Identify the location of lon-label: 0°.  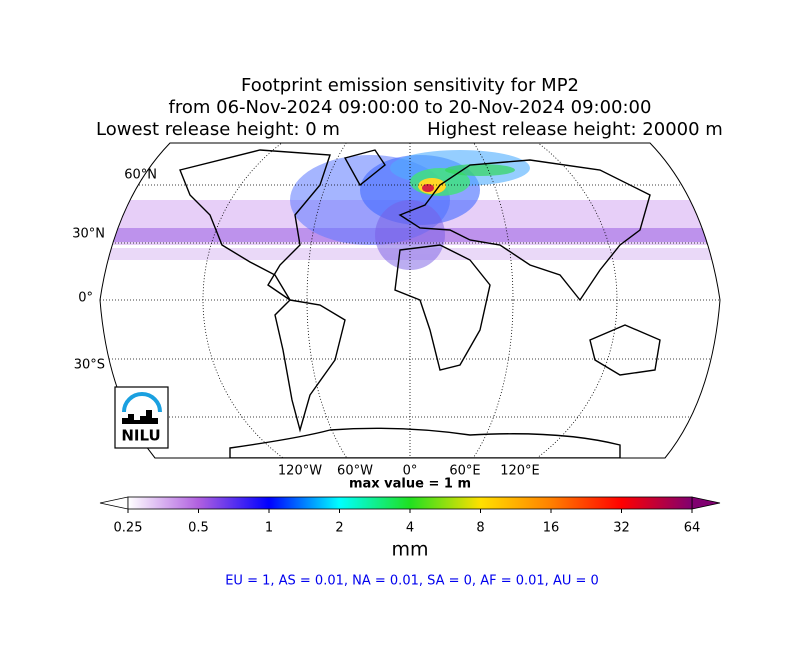
(410, 471).